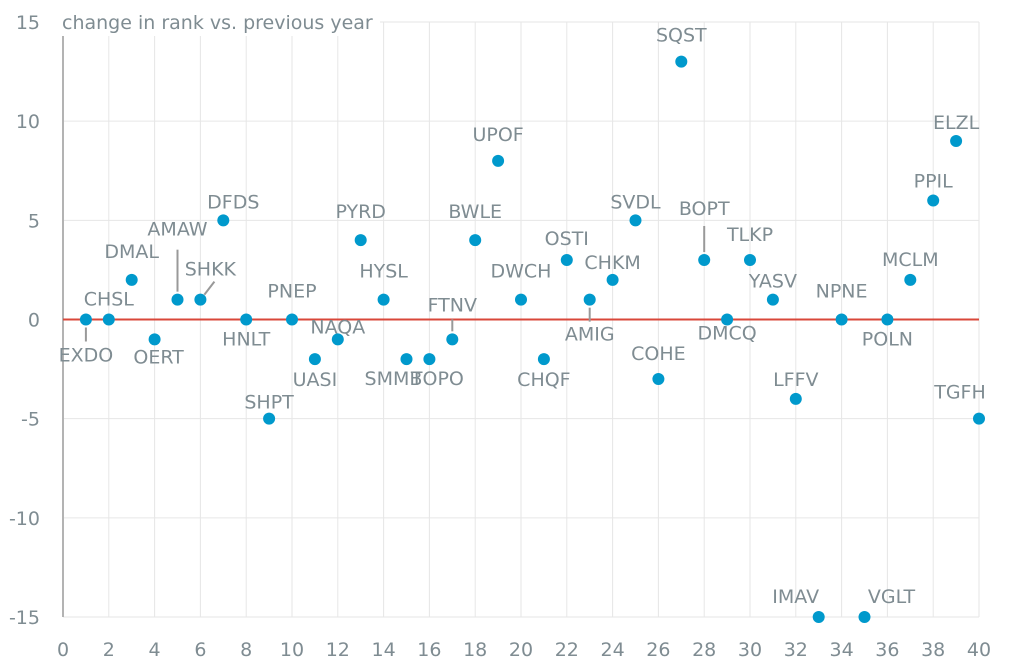  I want to click on x-tick-label: 16, so click(429, 650).